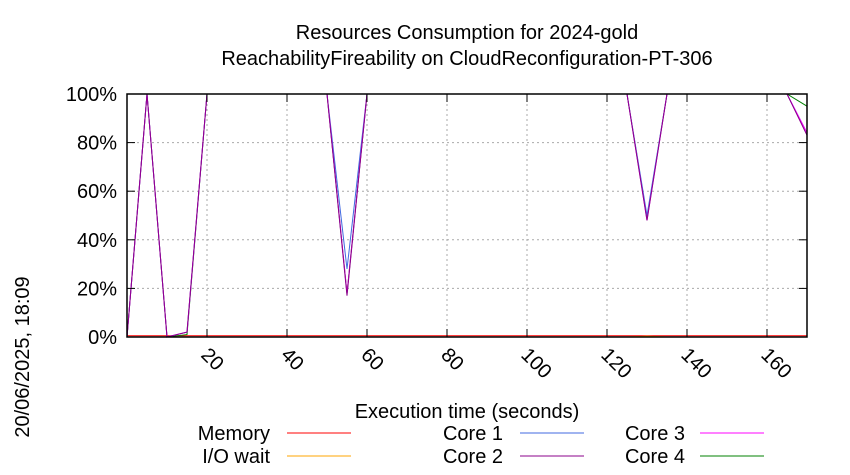 Image resolution: width=850 pixels, height=475 pixels. I want to click on x-axis-label: Execution time (seconds), so click(467, 412).